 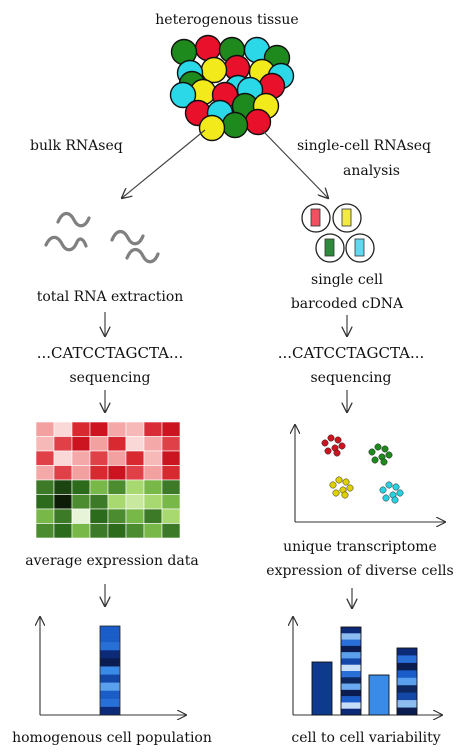 I want to click on arrow-to-bulk, so click(x=164, y=163).